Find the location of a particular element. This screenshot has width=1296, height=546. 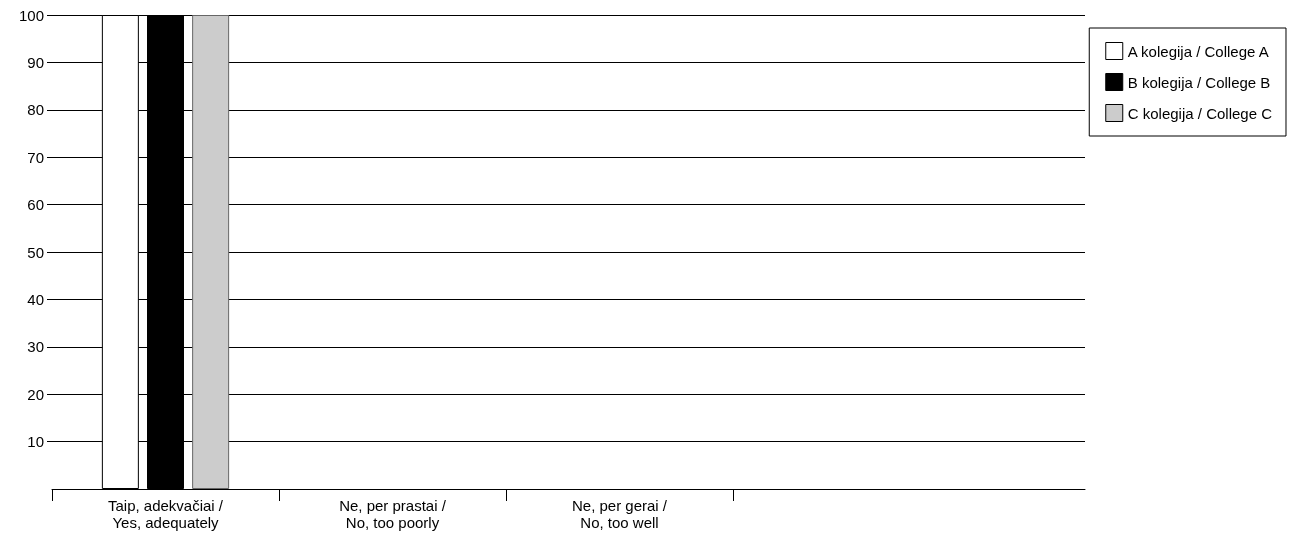

y-tick-label: 50 is located at coordinates (35, 252).